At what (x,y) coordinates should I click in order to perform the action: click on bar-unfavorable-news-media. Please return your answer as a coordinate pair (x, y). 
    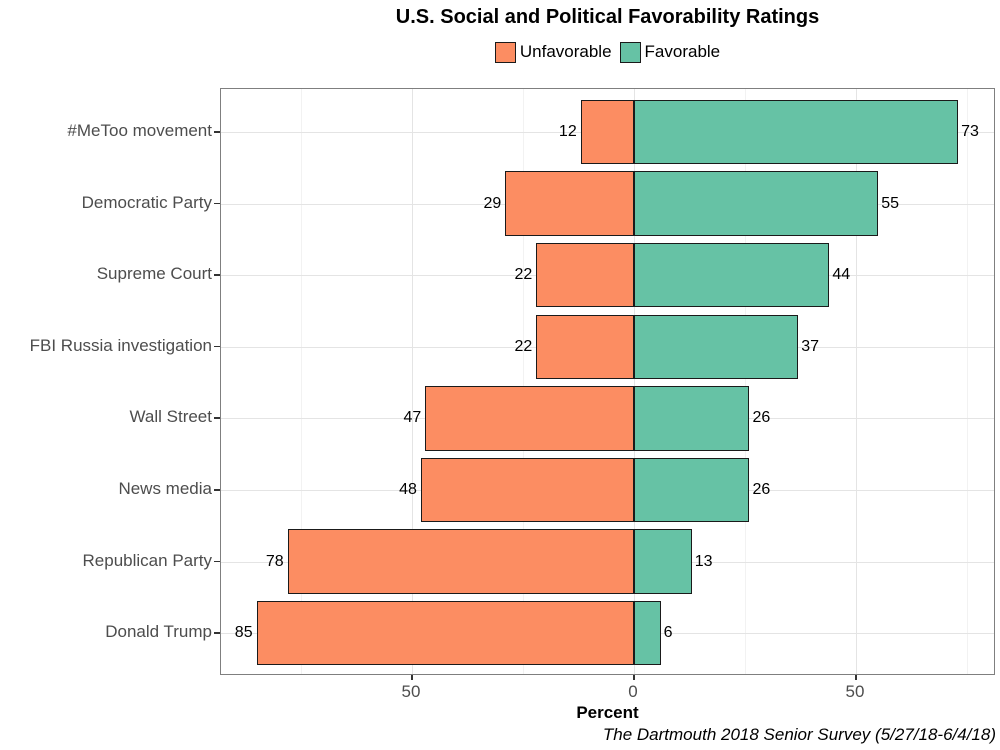
    Looking at the image, I should click on (527, 490).